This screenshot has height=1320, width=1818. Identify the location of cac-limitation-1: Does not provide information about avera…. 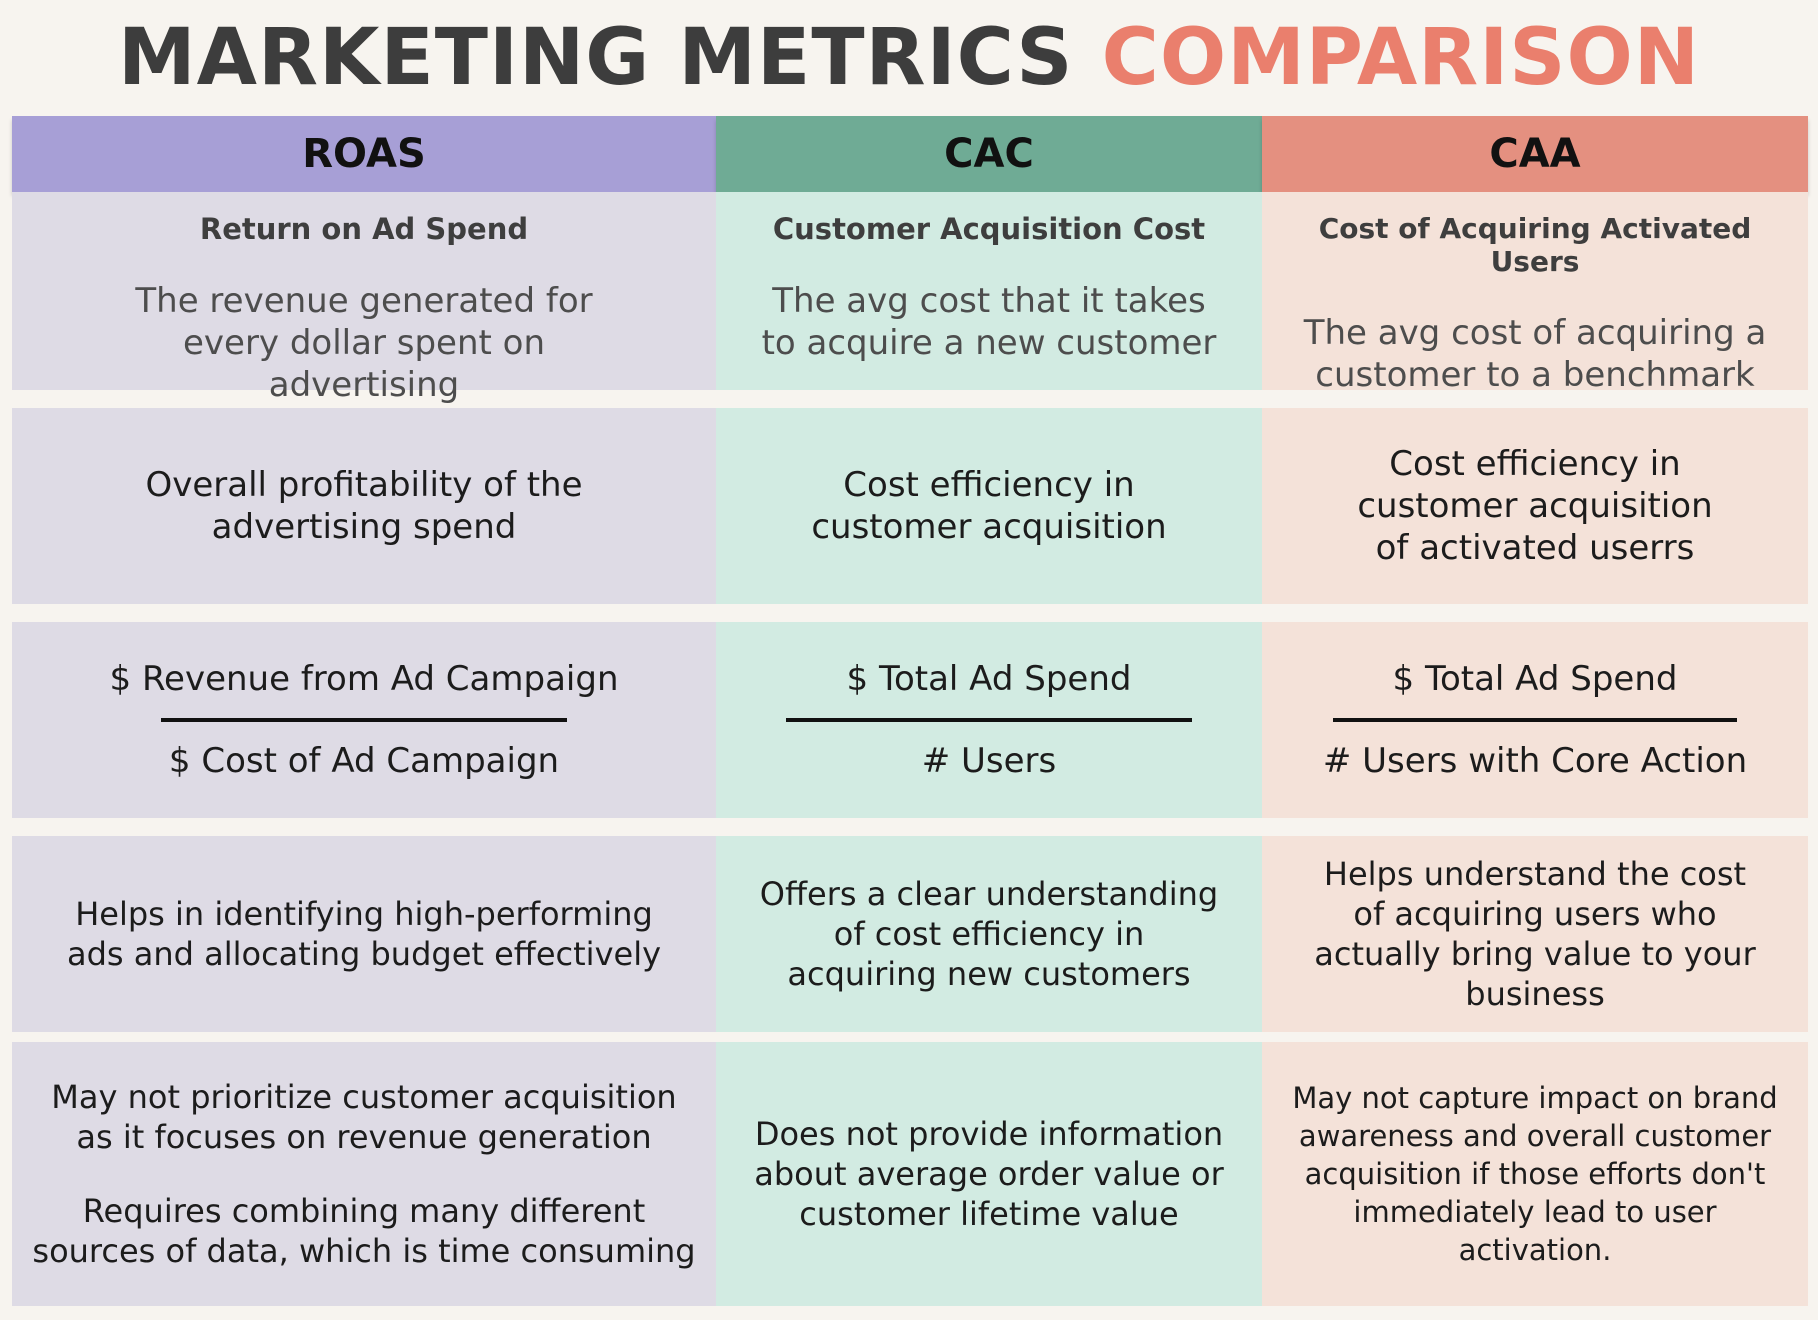
(989, 1174).